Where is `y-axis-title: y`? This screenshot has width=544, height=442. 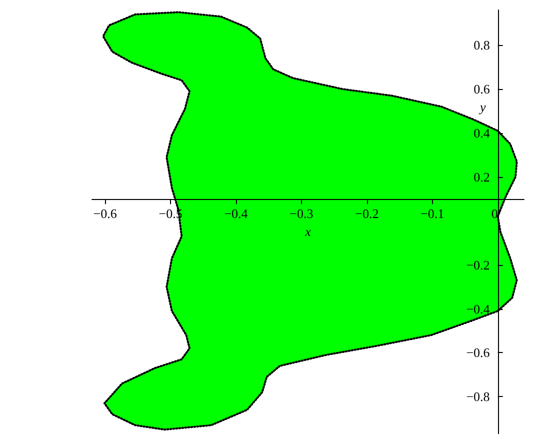 y-axis-title: y is located at coordinates (482, 106).